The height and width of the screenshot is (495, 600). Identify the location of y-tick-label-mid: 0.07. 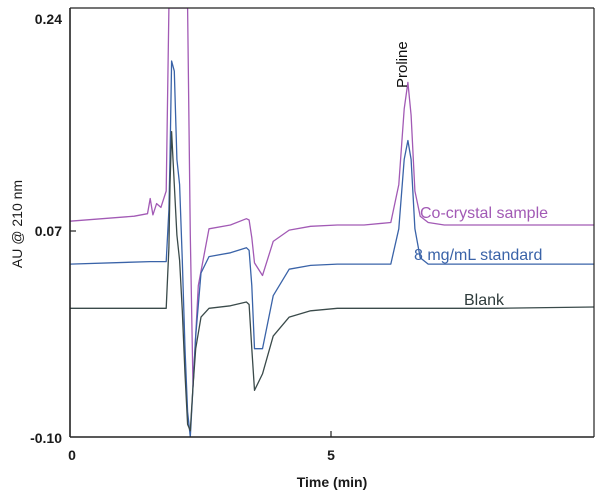
(48, 231).